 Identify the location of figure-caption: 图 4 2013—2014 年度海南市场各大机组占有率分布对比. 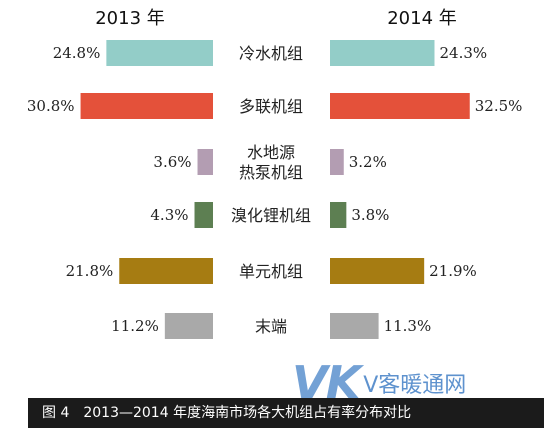
(286, 413).